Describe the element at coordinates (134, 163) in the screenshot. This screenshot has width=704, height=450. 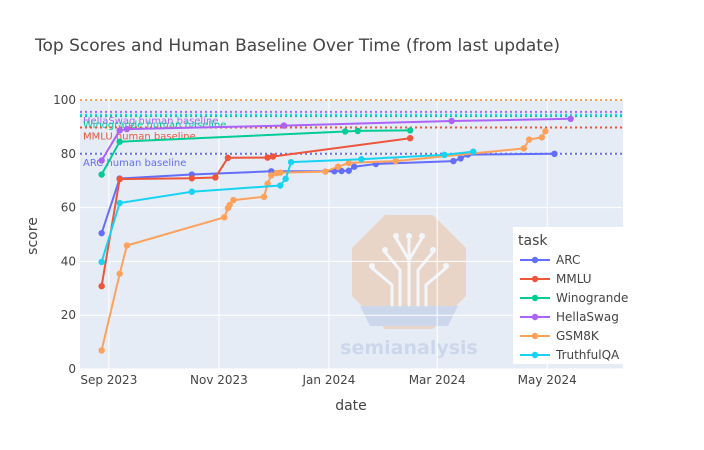
I see `baseline-label: ARC human baseline` at that location.